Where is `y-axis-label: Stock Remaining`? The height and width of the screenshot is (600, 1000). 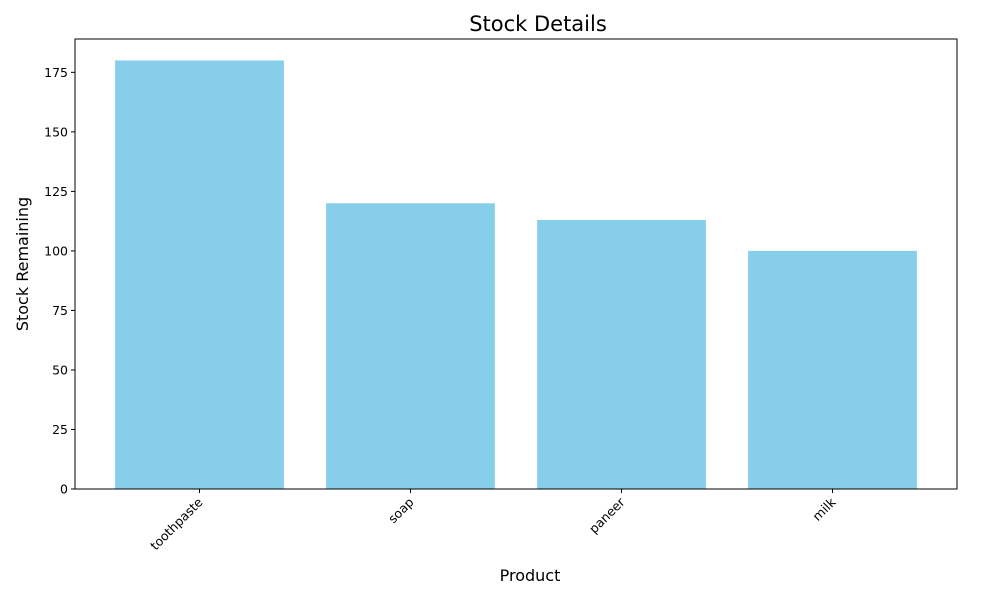
y-axis-label: Stock Remaining is located at coordinates (22, 264).